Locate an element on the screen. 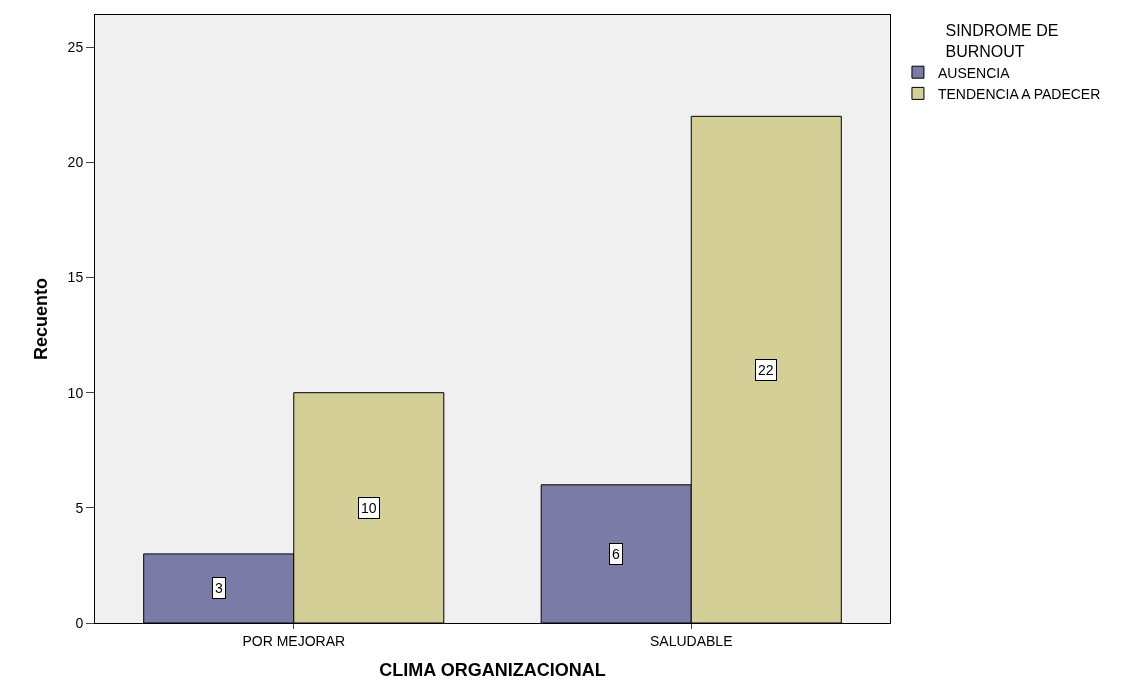  x-tick-label: POR MEJORAR is located at coordinates (294, 640).